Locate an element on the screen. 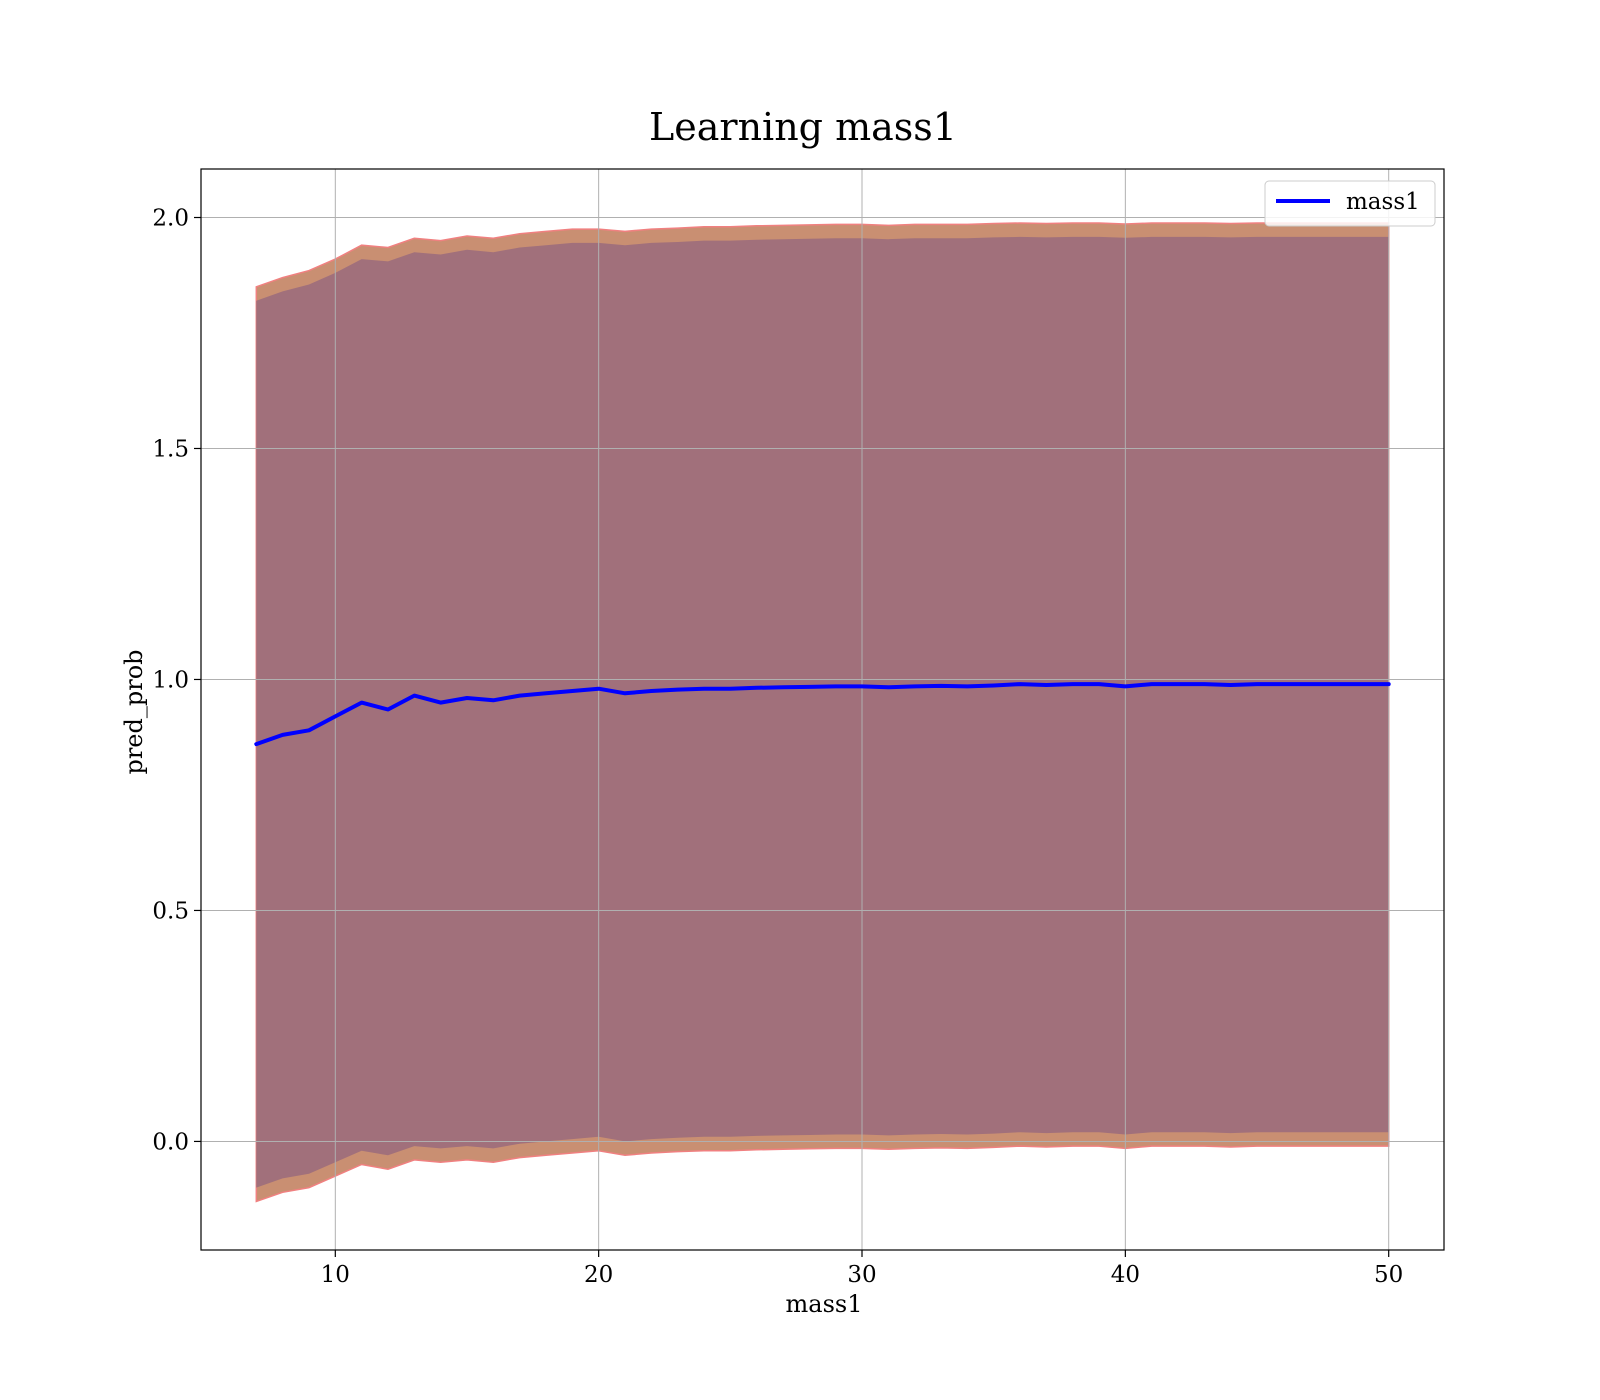 The width and height of the screenshot is (1600, 1400). y-tick-label: 0.5 is located at coordinates (170, 911).